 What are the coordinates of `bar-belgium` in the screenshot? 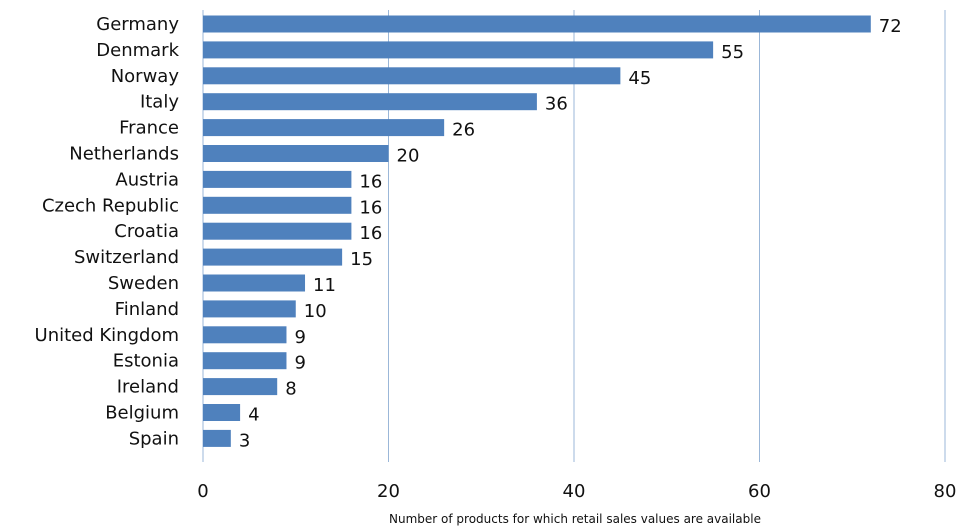 It's located at (222, 412).